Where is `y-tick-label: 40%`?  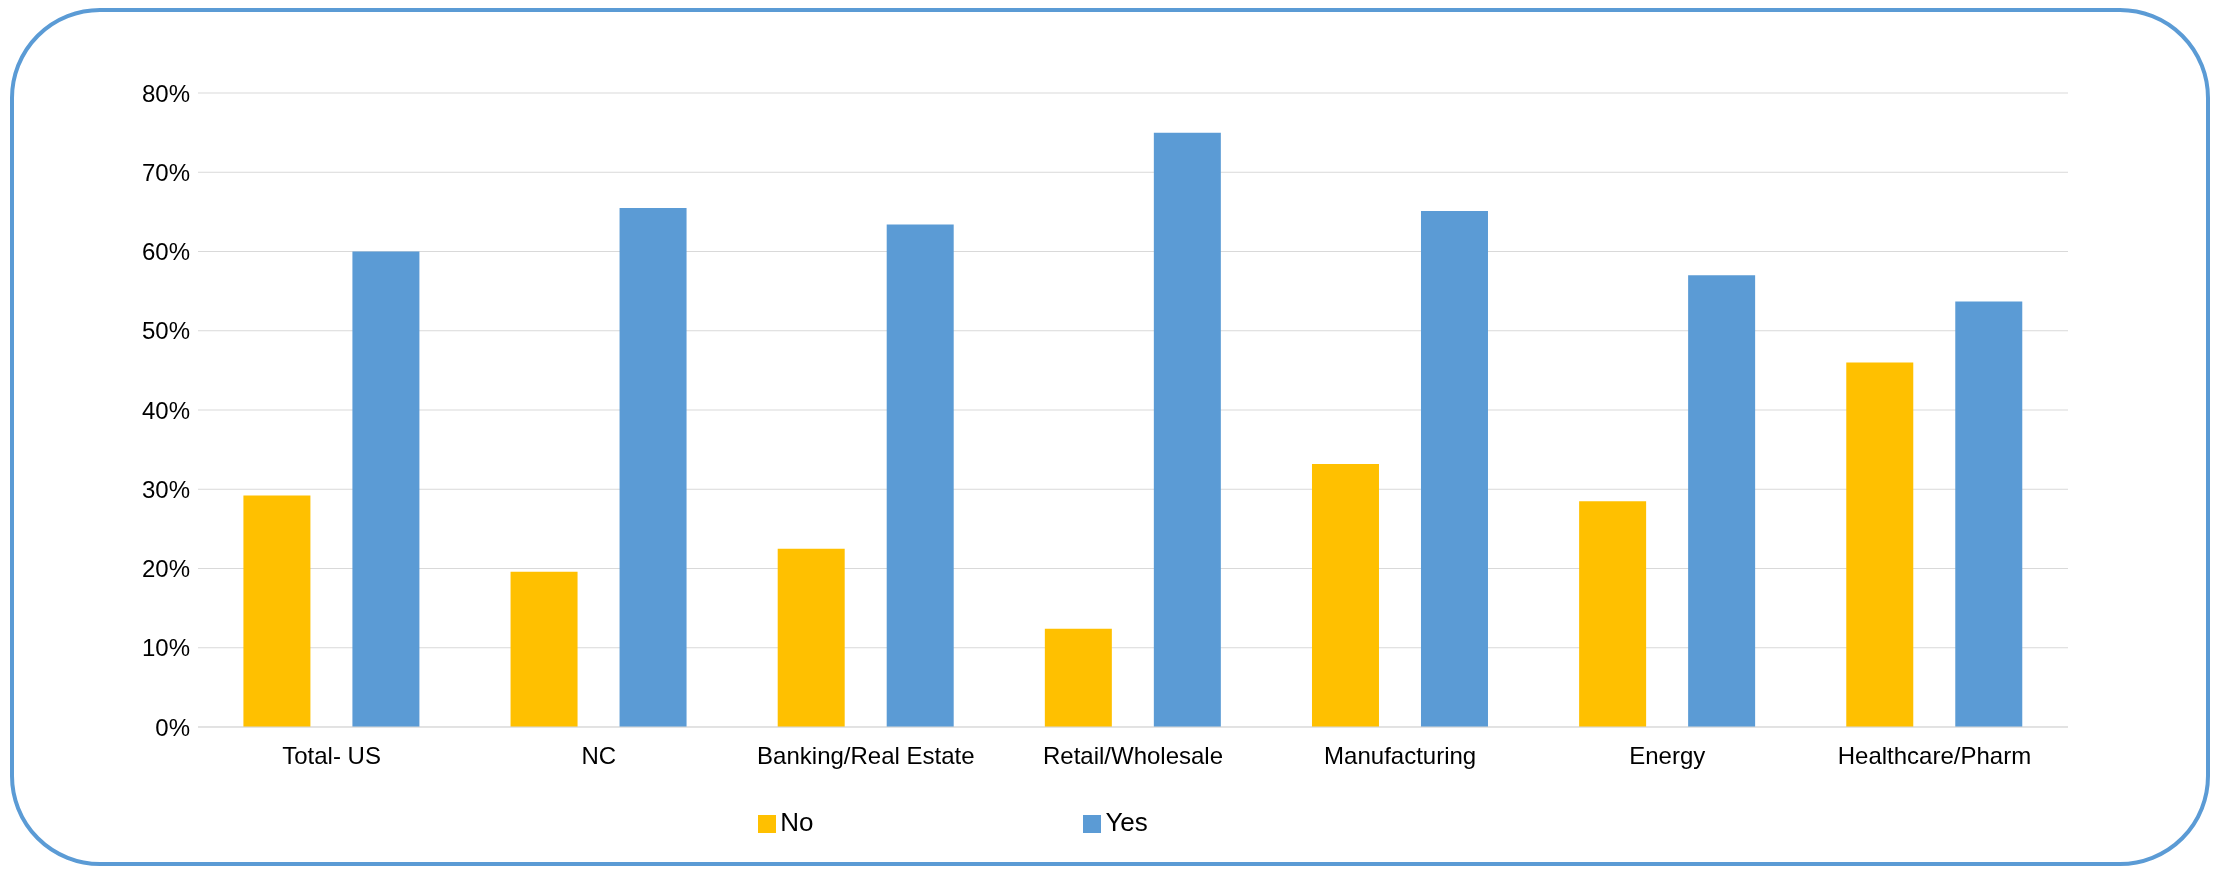
y-tick-label: 40% is located at coordinates (165, 410).